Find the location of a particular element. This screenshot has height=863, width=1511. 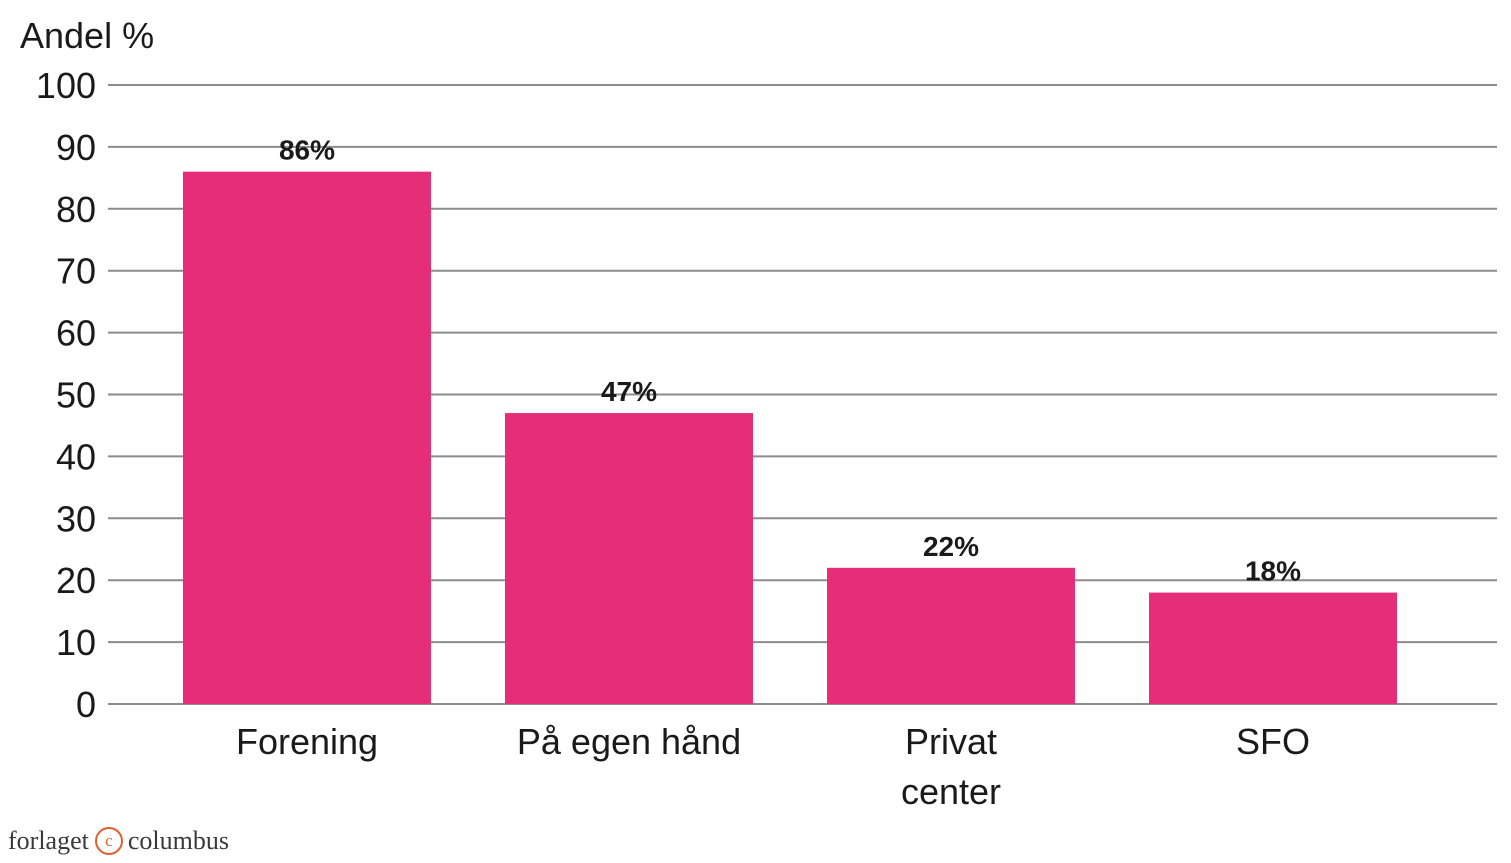

y-tick-labels: 0 10 20 30 40 50 60 70 80 90 100 is located at coordinates (66, 395).